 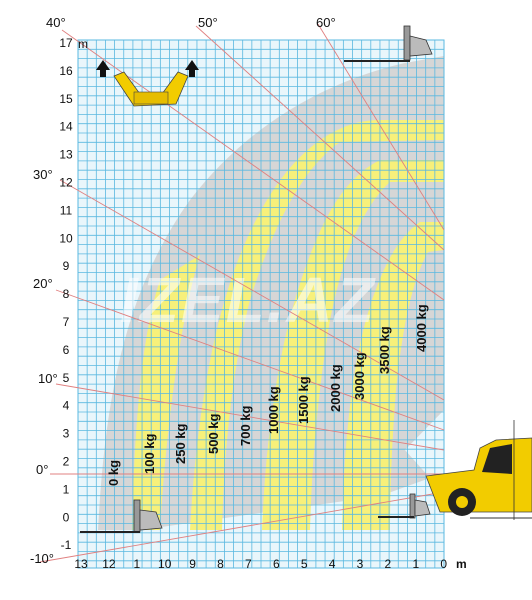 What do you see at coordinates (66, 350) in the screenshot?
I see `height-tick-label: 6` at bounding box center [66, 350].